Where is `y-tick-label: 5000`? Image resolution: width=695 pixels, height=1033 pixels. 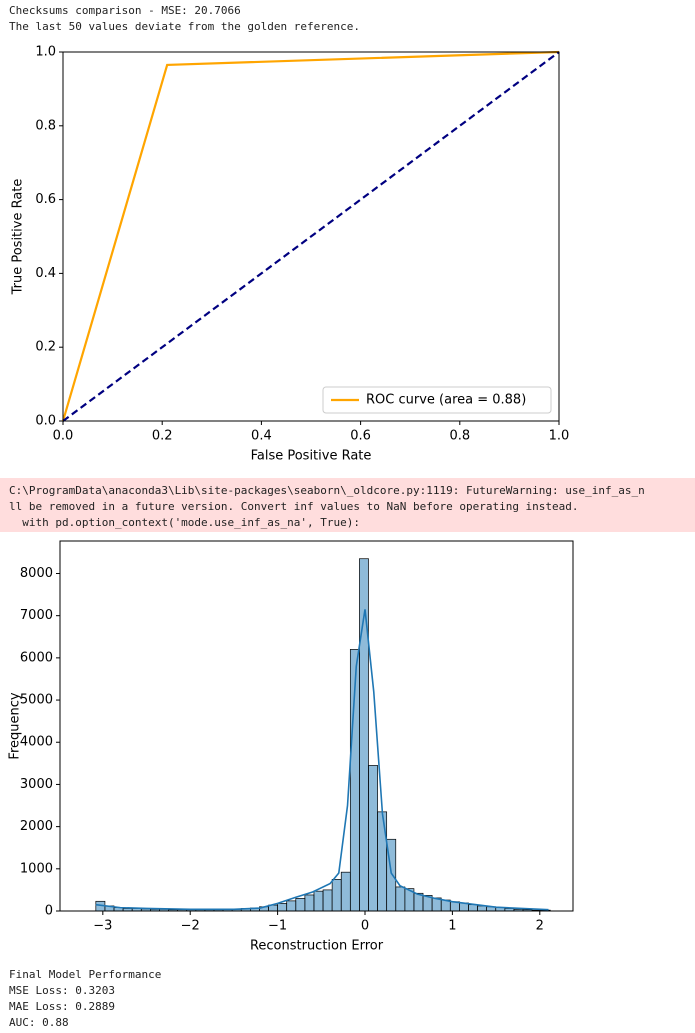
y-tick-label: 5000 is located at coordinates (36, 700).